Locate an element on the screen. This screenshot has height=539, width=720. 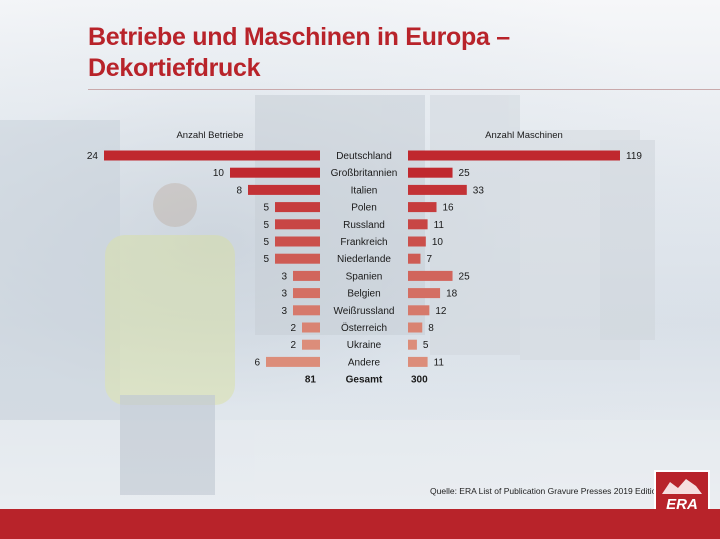
value-label-left-10: 2 is located at coordinates (293, 328).